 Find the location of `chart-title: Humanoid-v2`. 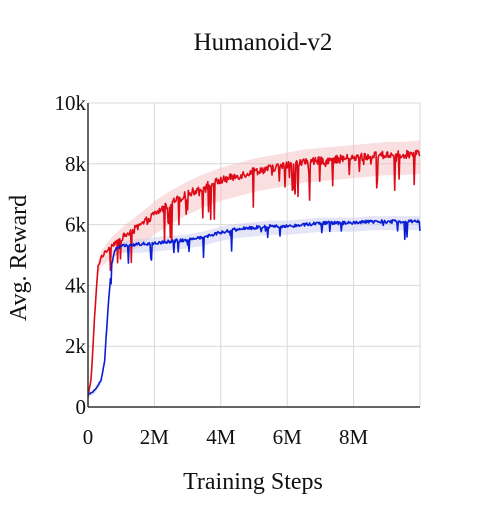

chart-title: Humanoid-v2 is located at coordinates (263, 42).